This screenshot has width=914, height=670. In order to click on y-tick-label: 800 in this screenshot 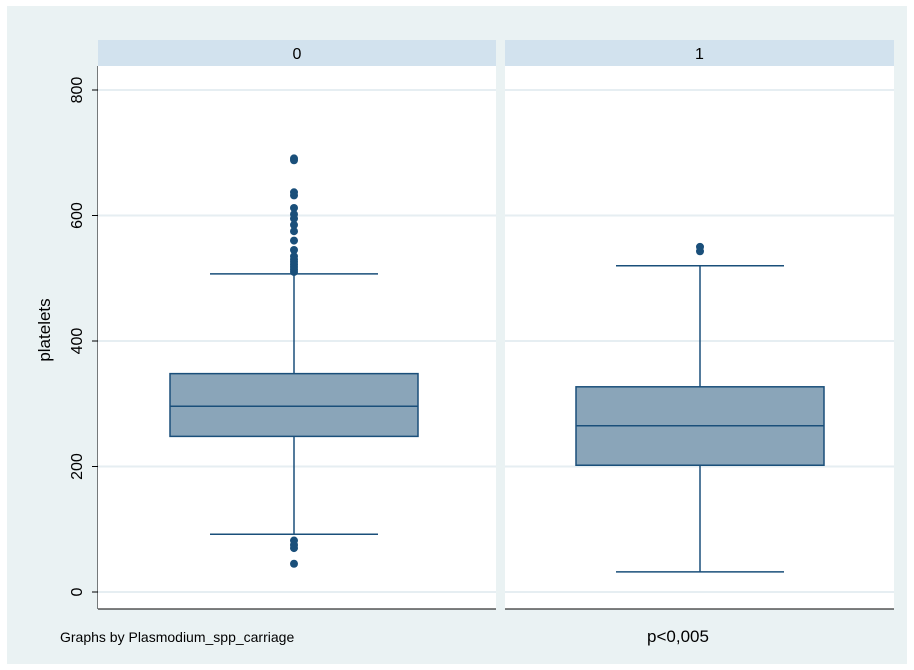, I will do `click(77, 90)`.